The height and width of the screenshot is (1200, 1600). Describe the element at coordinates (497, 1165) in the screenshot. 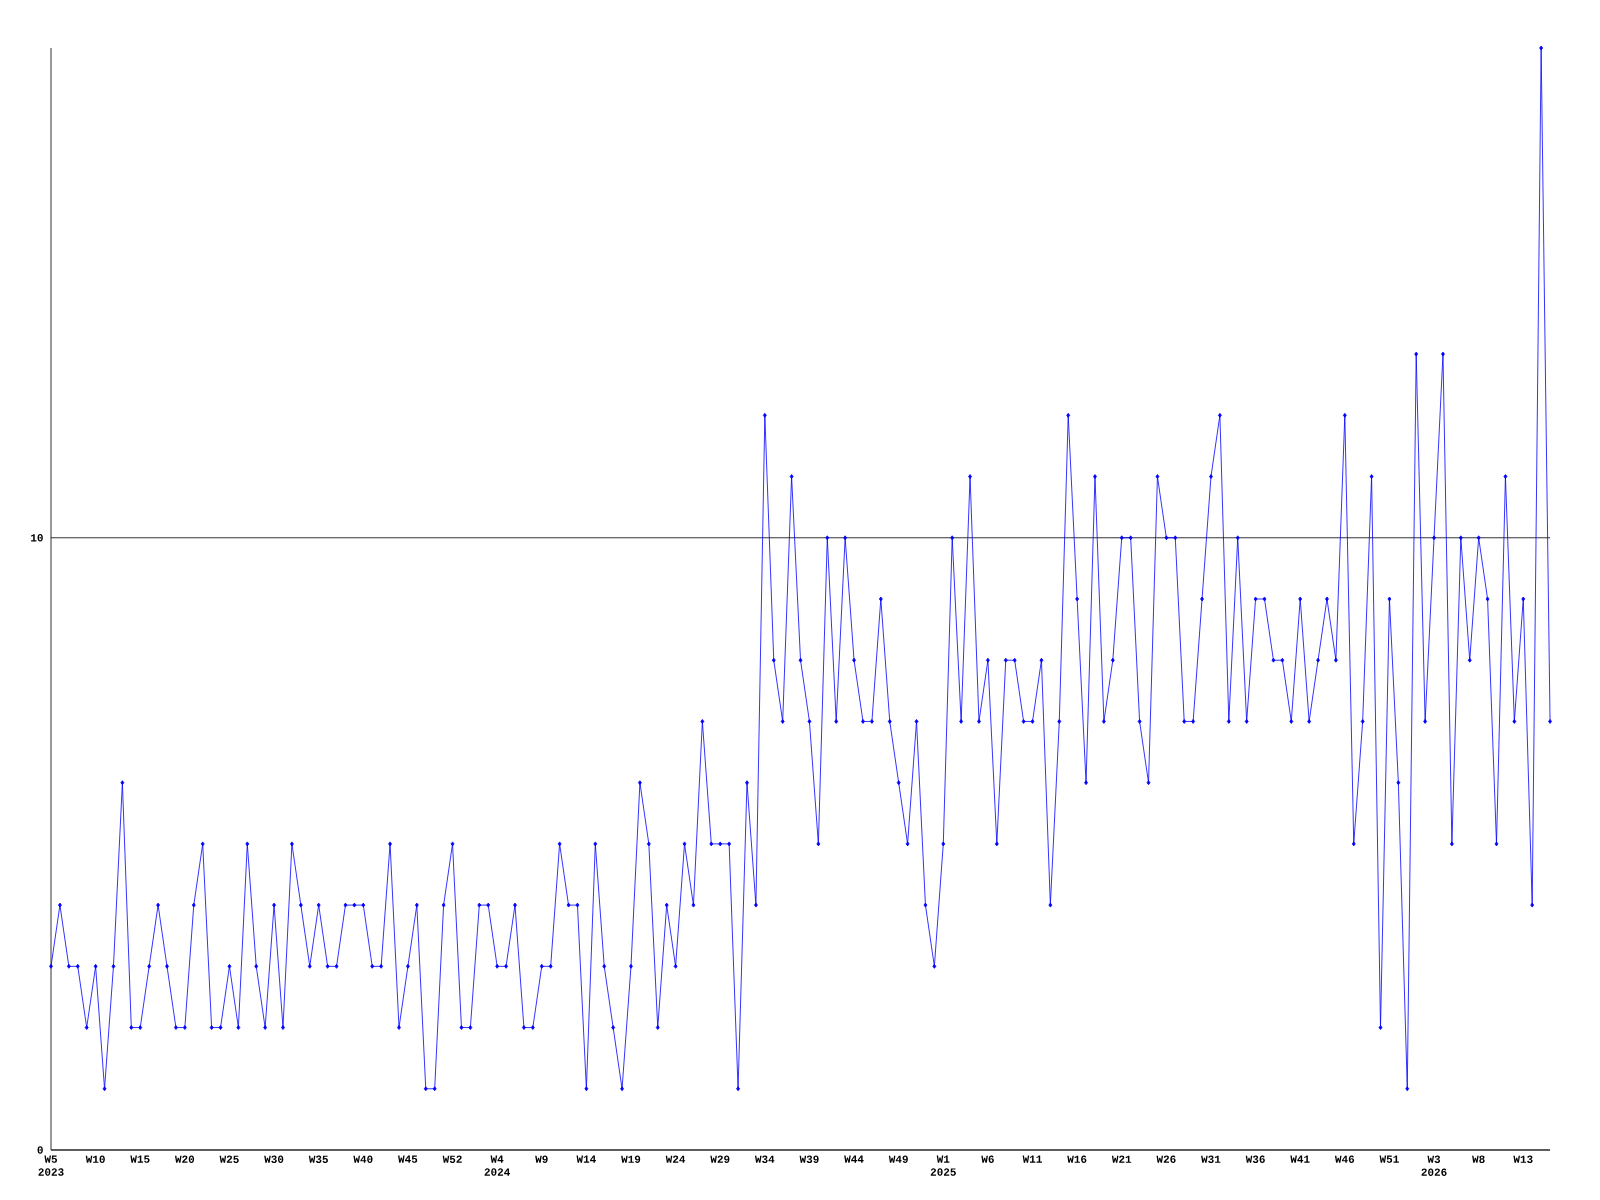

I see `x-tick-label: W4 2024` at that location.